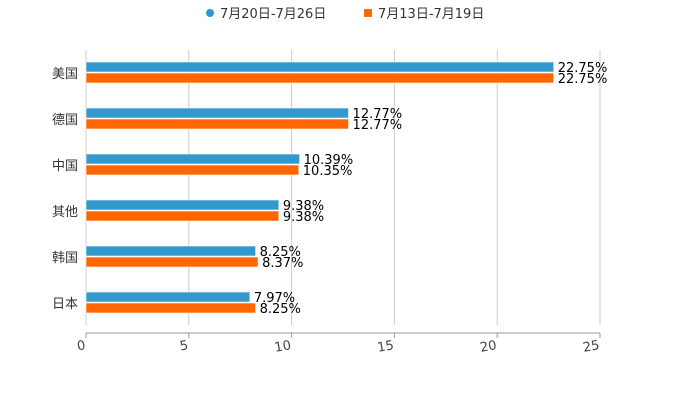 Image resolution: width=700 pixels, height=404 pixels. What do you see at coordinates (65, 212) in the screenshot?
I see `y-category-label: 其他` at bounding box center [65, 212].